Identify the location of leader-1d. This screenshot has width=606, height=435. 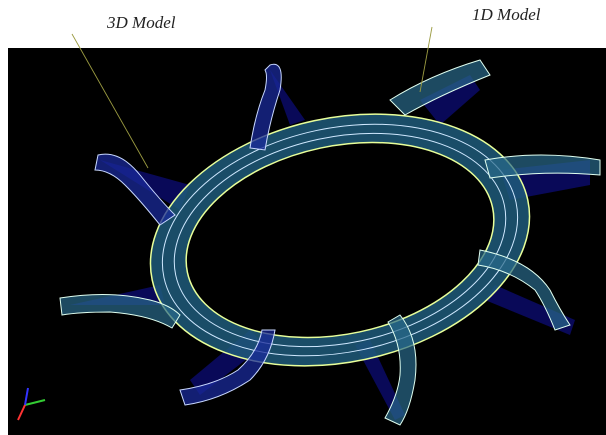
(426, 59).